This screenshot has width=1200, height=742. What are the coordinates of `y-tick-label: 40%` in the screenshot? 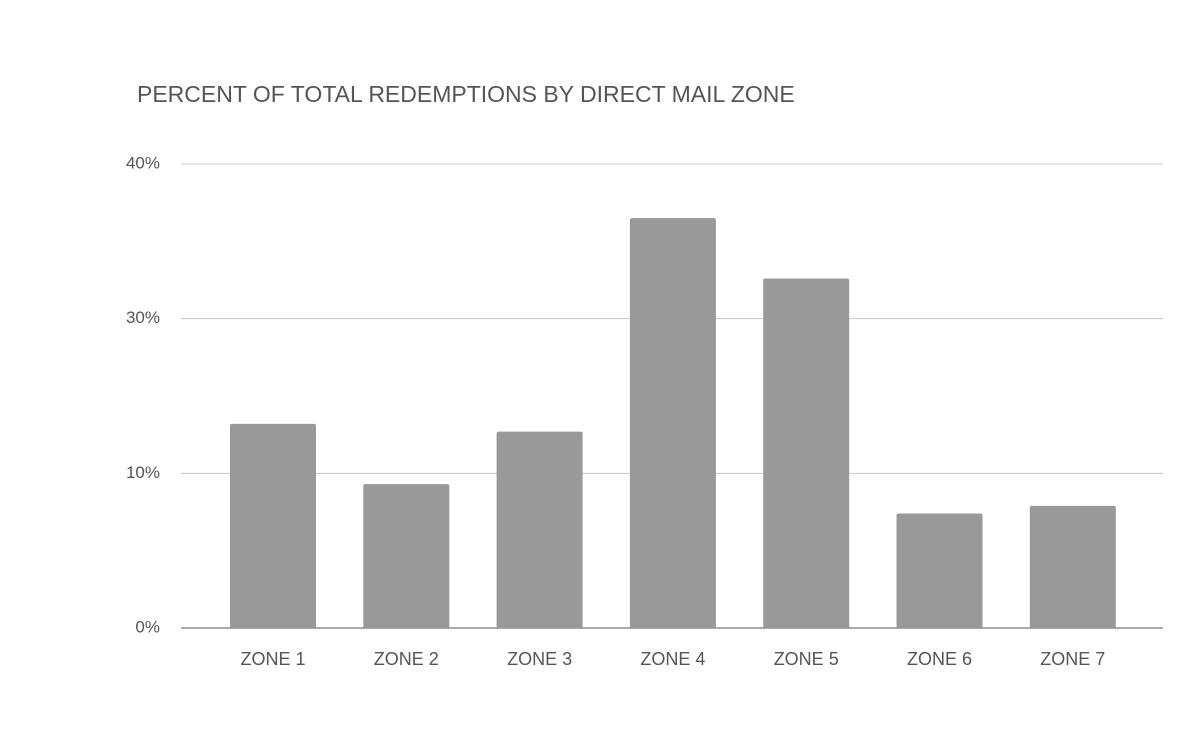 It's located at (143, 162).